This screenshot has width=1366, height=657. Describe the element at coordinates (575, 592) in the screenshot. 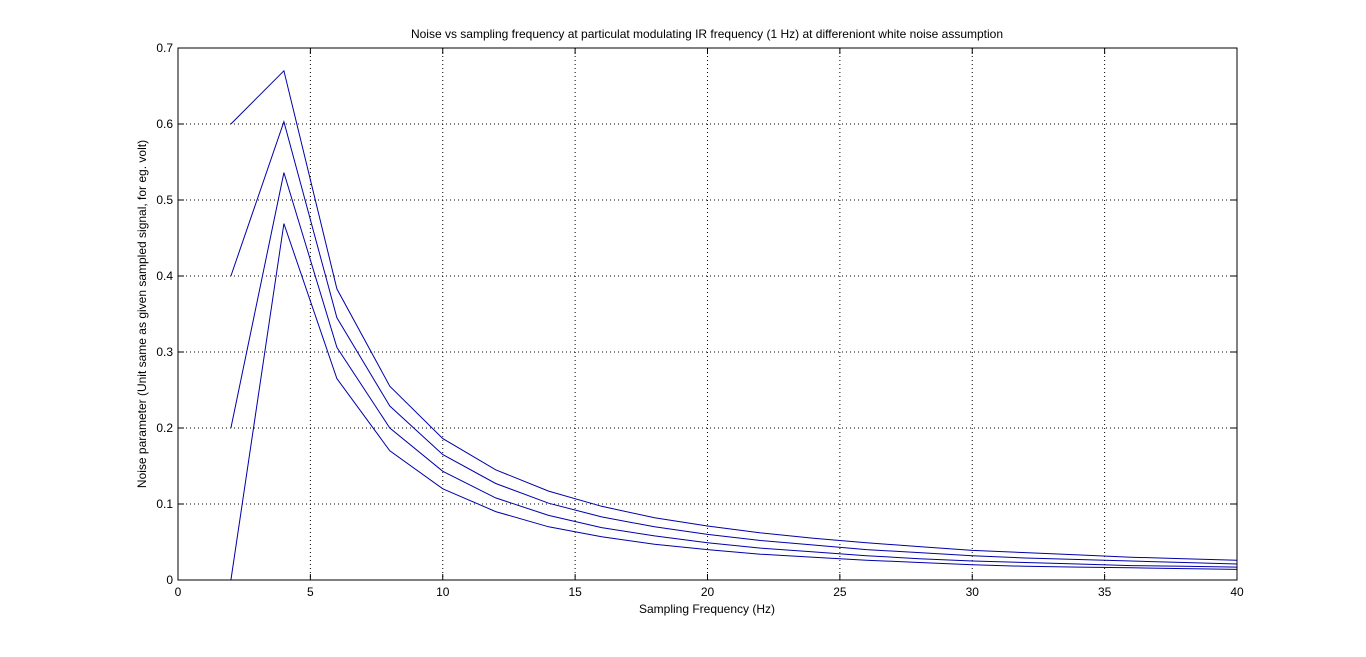

I see `x-tick-label: 15` at that location.